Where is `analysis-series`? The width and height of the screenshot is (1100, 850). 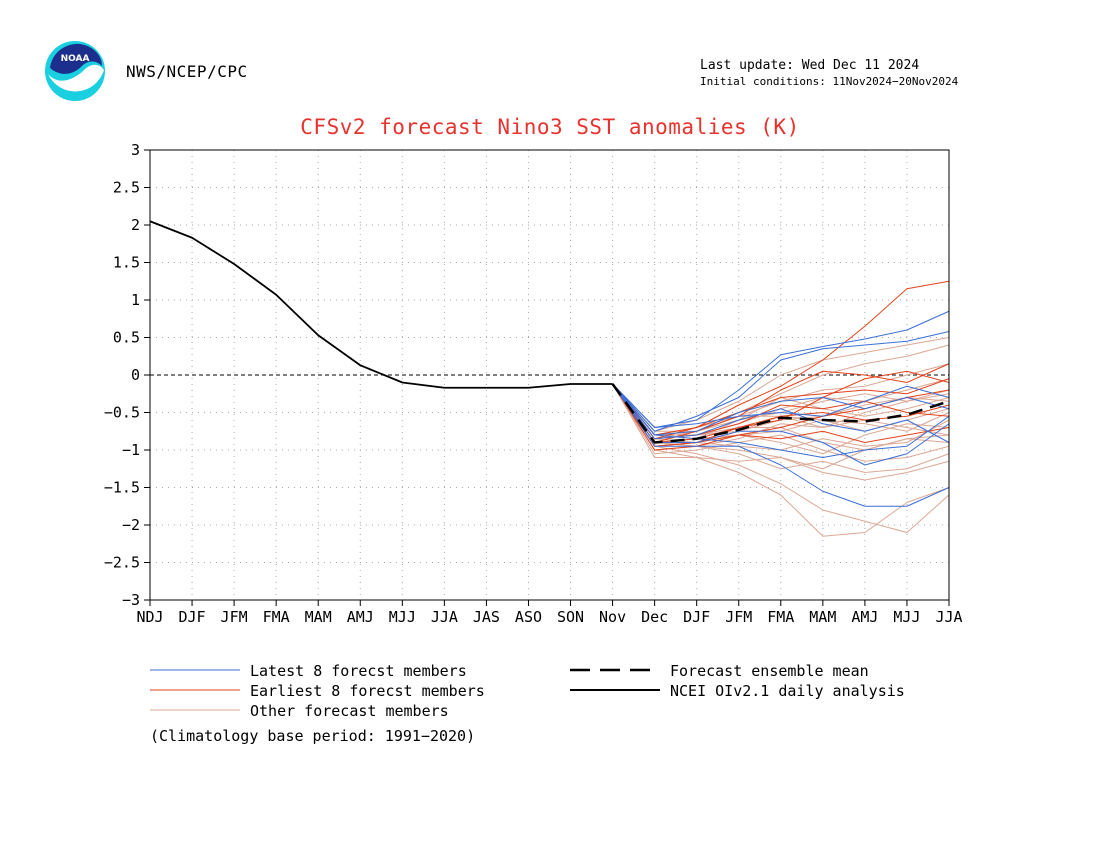
analysis-series is located at coordinates (381, 304).